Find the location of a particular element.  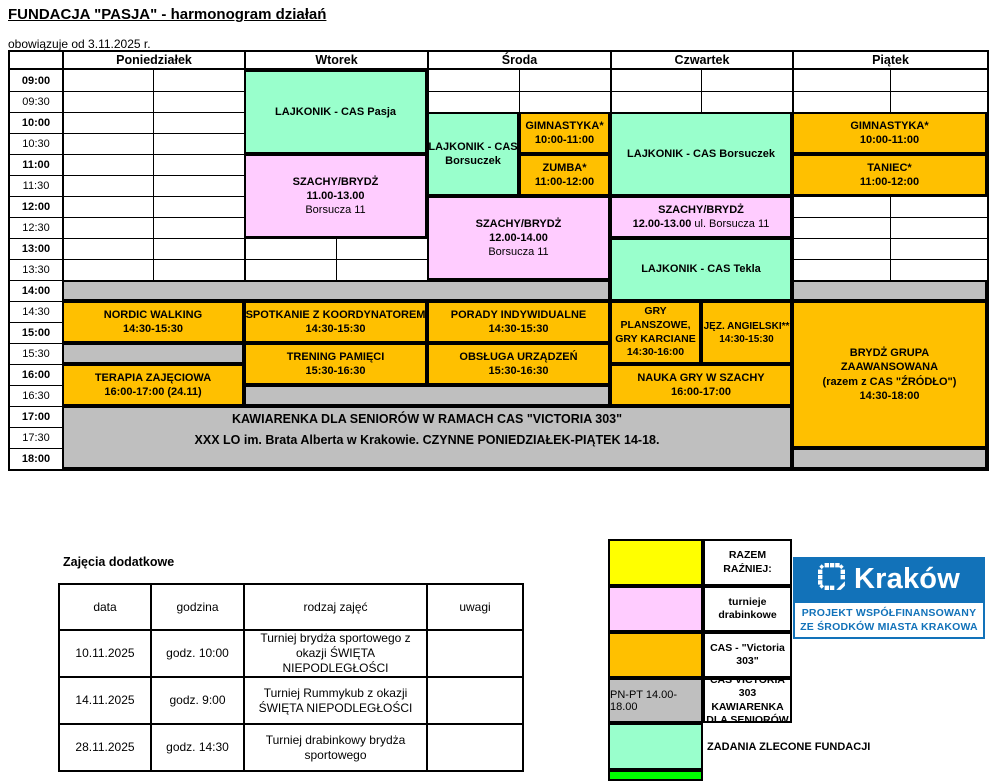

event-obsluga-urzadzen: OBSŁUGA URZĄDZEŃ 15:30-16:30 is located at coordinates (518, 364).